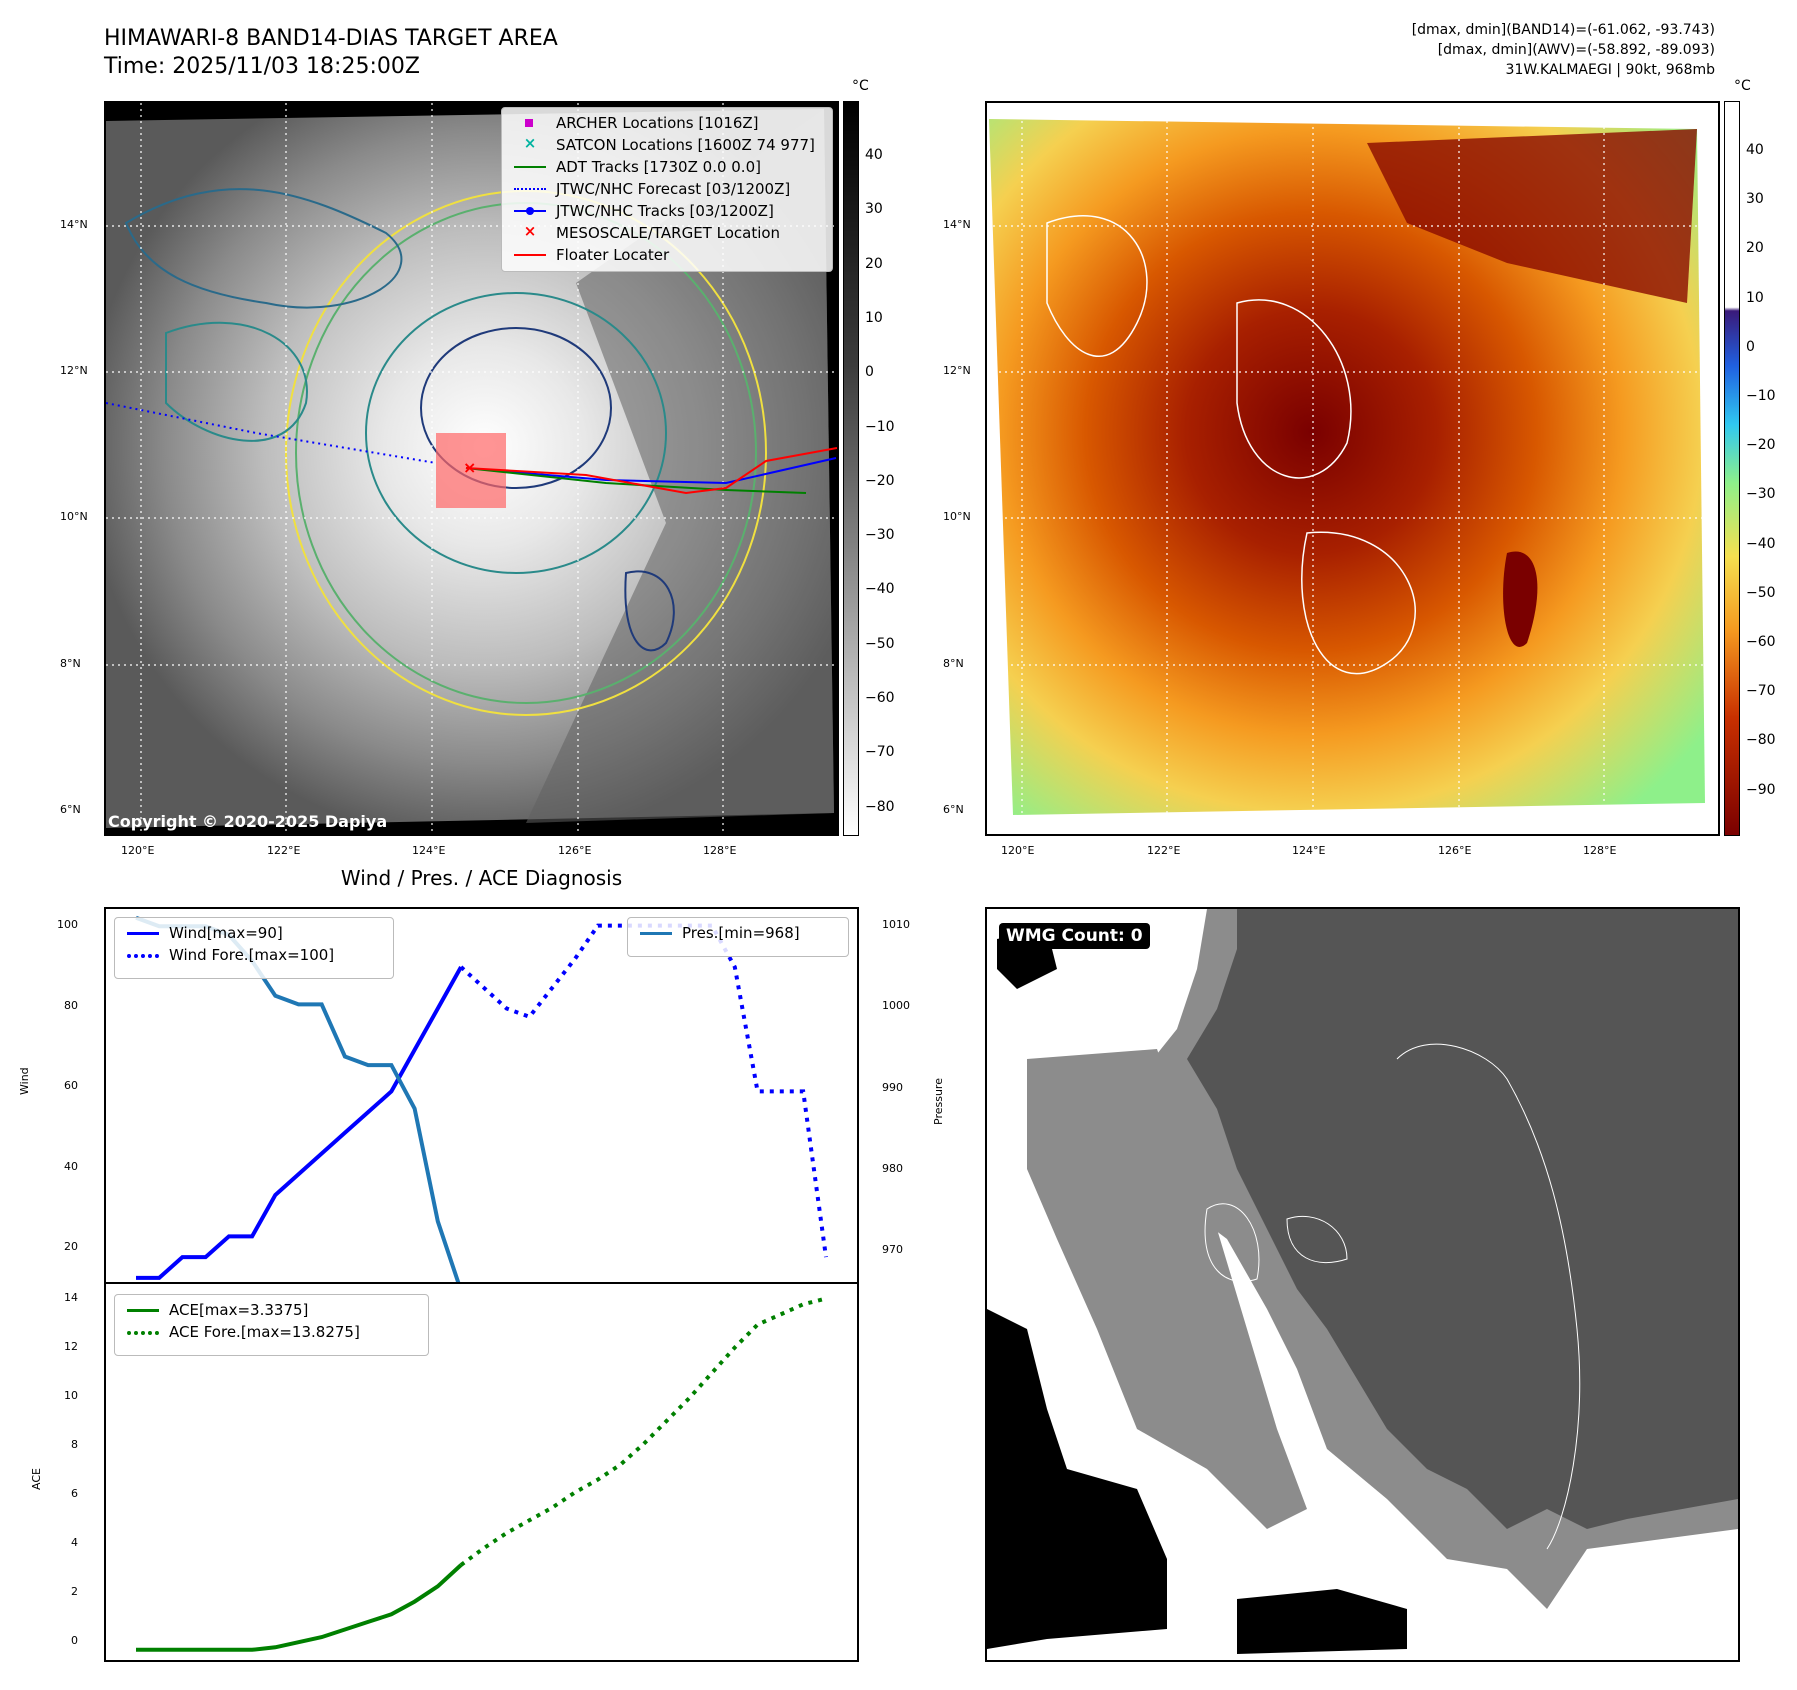  I want to click on legend-item: Floater Locater, so click(667, 255).